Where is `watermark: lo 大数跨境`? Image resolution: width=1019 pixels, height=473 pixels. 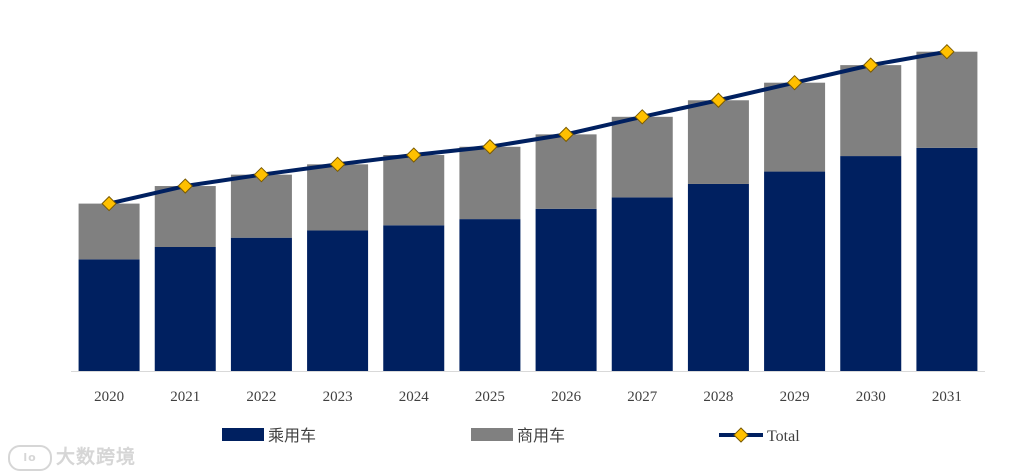 watermark: lo 大数跨境 is located at coordinates (72, 456).